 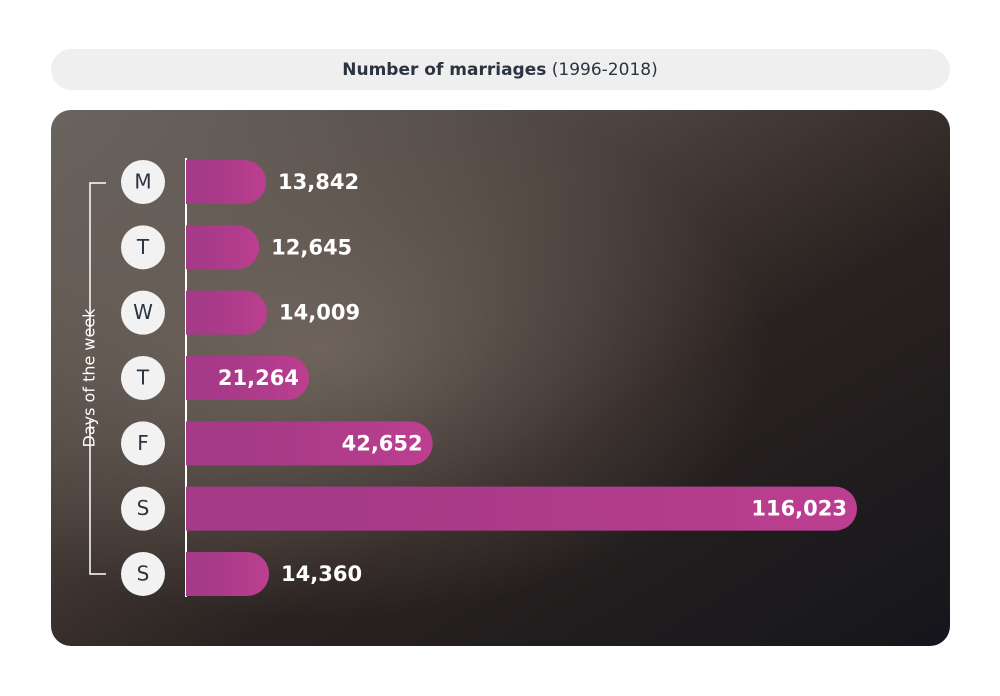 I want to click on chart-title: Number of marriages (1996-2018), so click(x=499, y=70).